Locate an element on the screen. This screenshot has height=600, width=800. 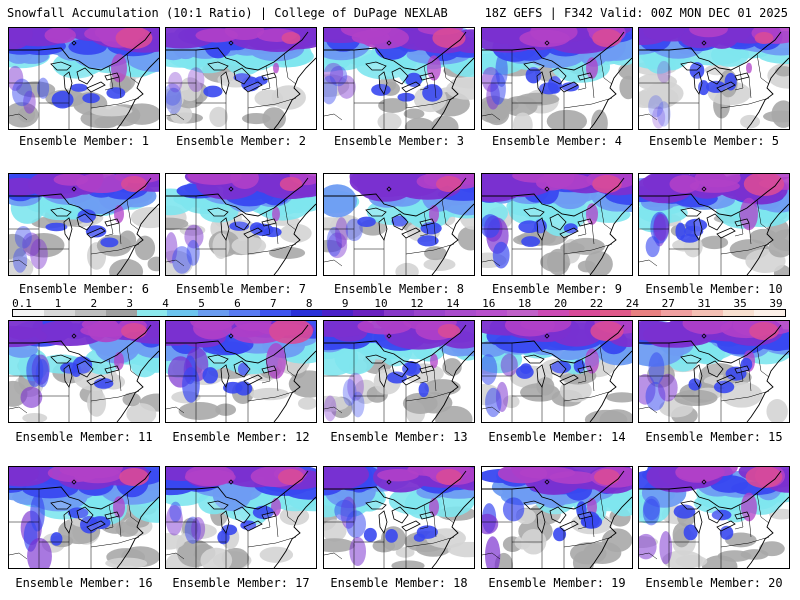
ensemble-member-label: Ensemble Member: 19 is located at coordinates (557, 583).